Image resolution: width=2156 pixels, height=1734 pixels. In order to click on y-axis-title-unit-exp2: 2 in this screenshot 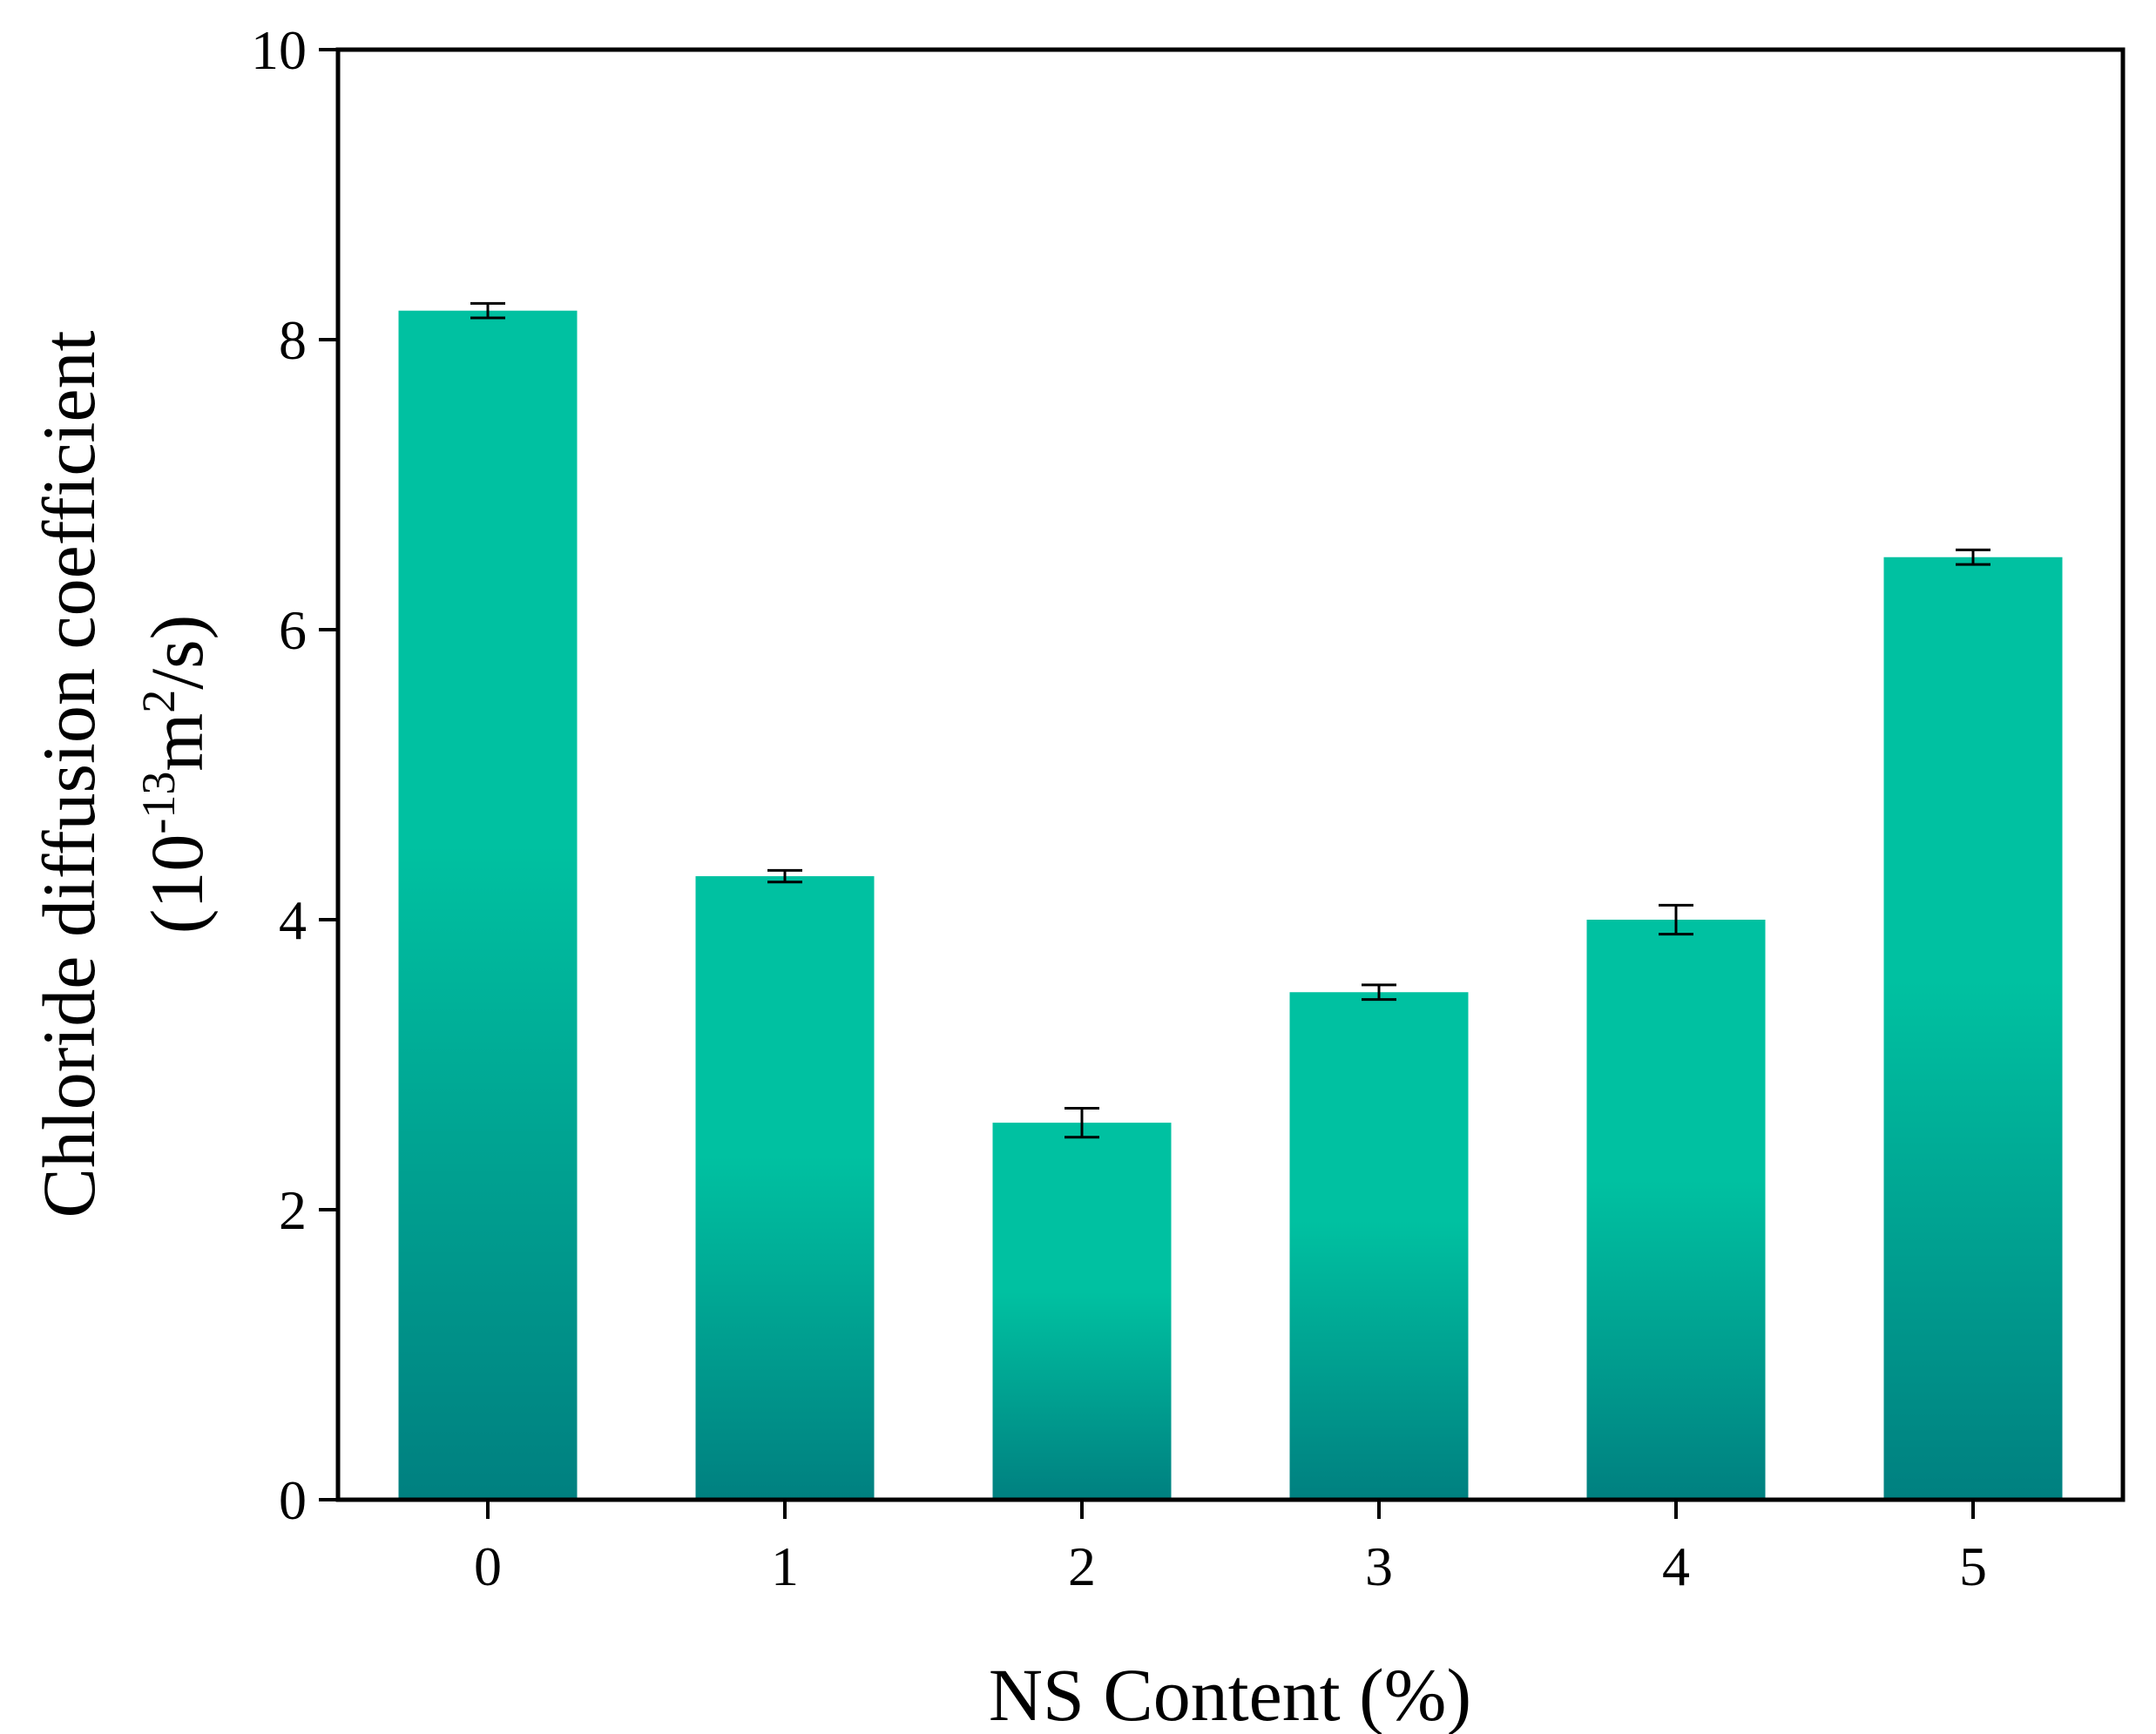, I will do `click(158, 701)`.